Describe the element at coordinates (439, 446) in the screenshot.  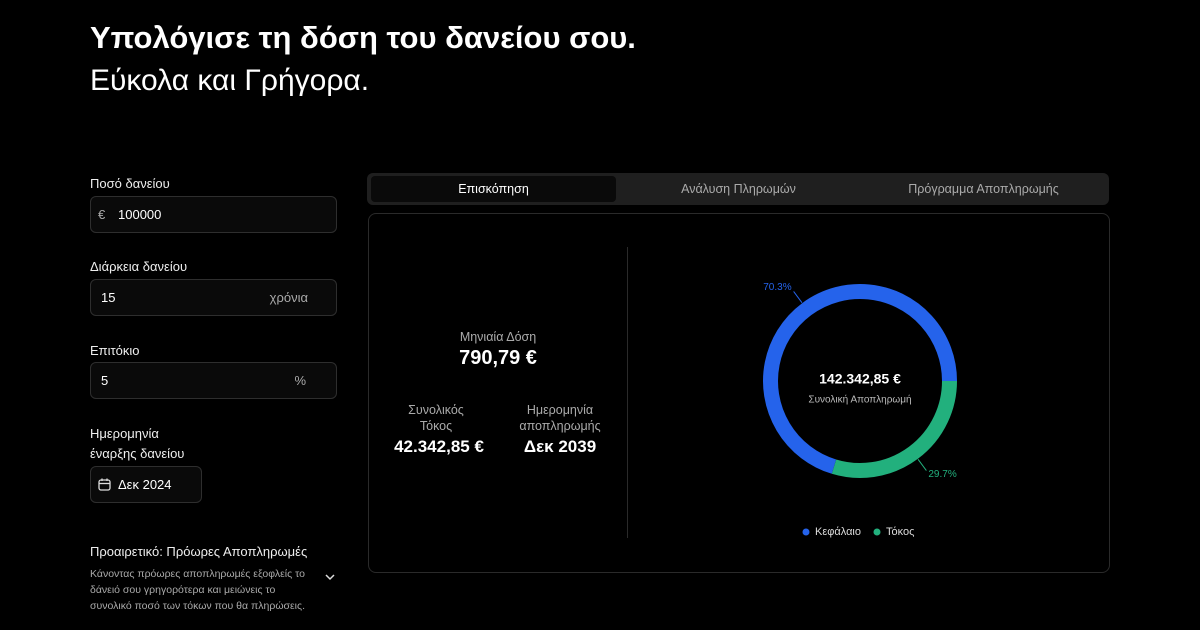
I see `stat-value: 42.342,85 €` at that location.